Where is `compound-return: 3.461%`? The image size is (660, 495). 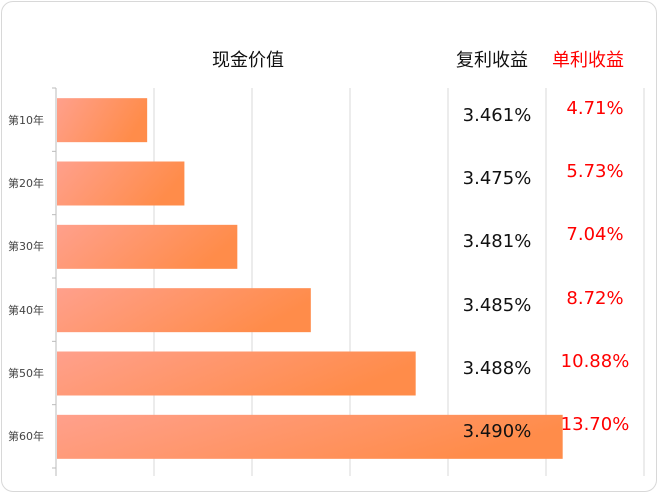
compound-return: 3.461% is located at coordinates (497, 115).